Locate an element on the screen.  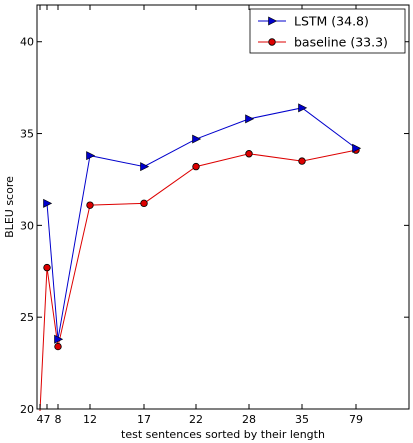
legend: LSTM (34.8) baseline (33.3) is located at coordinates (327, 31).